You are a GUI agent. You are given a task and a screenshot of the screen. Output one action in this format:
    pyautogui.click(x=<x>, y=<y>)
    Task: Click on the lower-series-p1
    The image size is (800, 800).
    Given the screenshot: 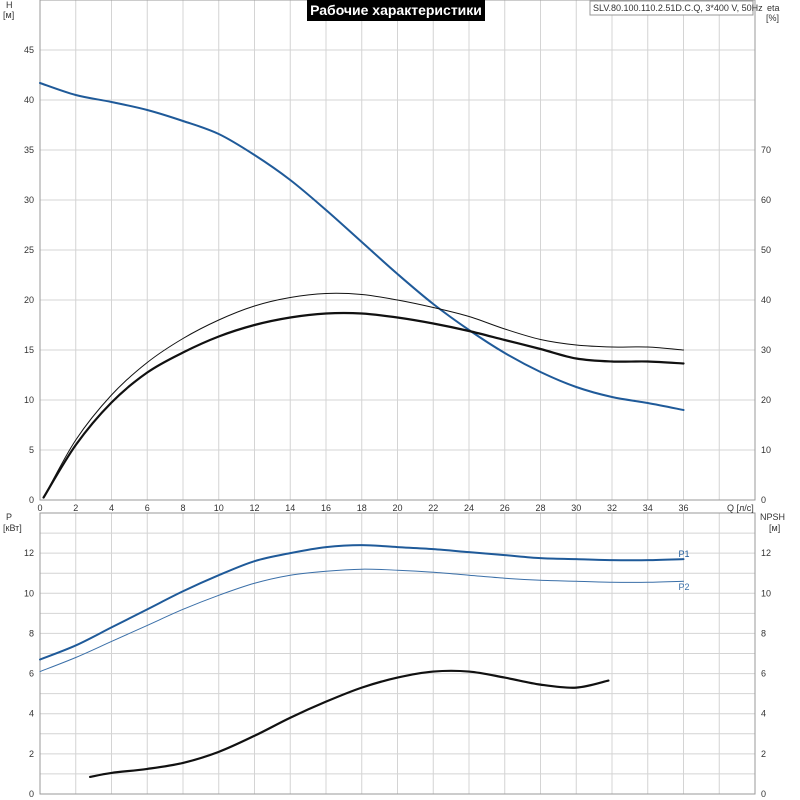 What is the action you would take?
    pyautogui.click(x=362, y=602)
    